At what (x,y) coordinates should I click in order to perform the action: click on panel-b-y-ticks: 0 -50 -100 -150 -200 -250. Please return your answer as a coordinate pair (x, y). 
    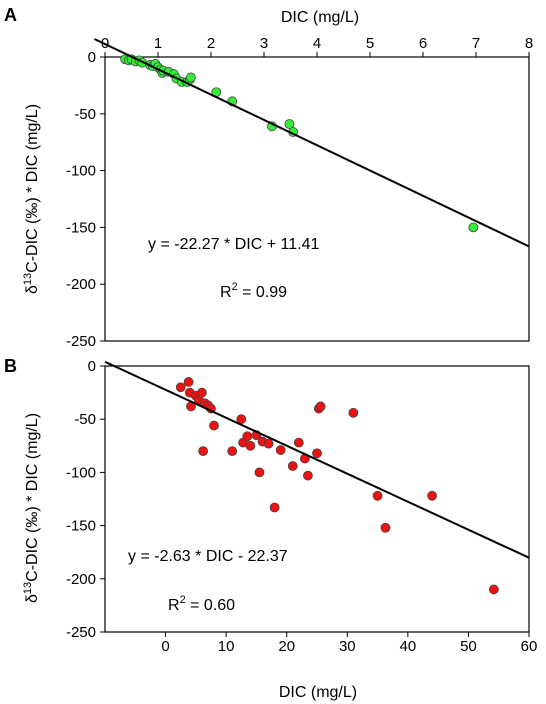
    Looking at the image, I should click on (85, 499).